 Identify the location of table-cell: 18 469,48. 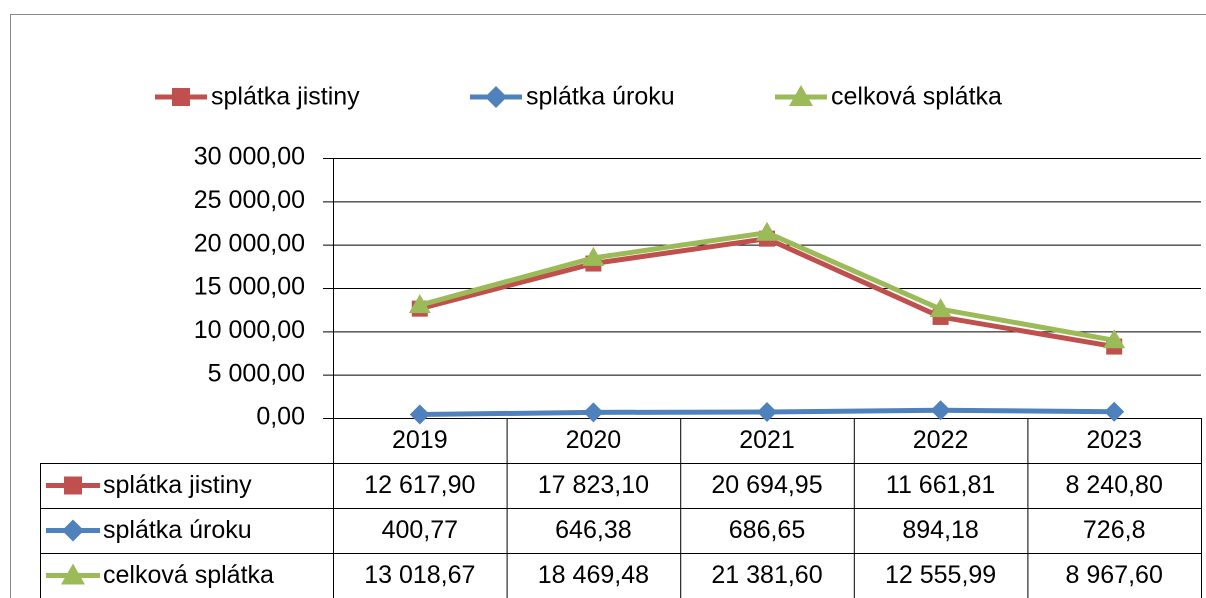
(593, 575).